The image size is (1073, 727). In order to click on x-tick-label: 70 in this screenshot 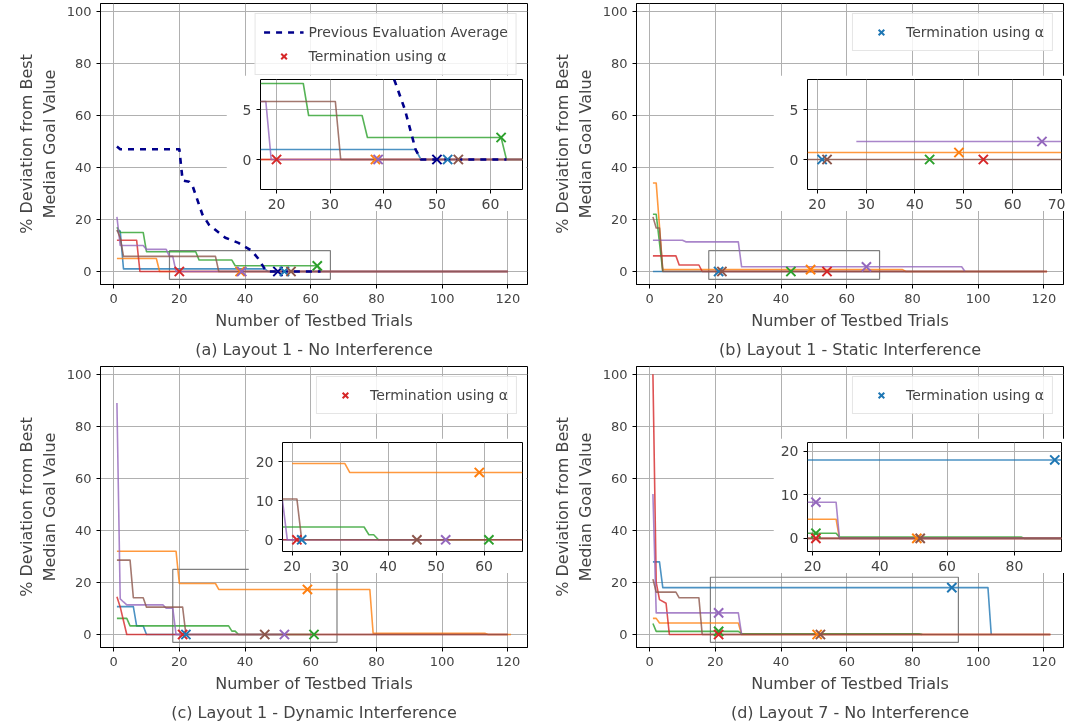, I will do `click(1056, 203)`.